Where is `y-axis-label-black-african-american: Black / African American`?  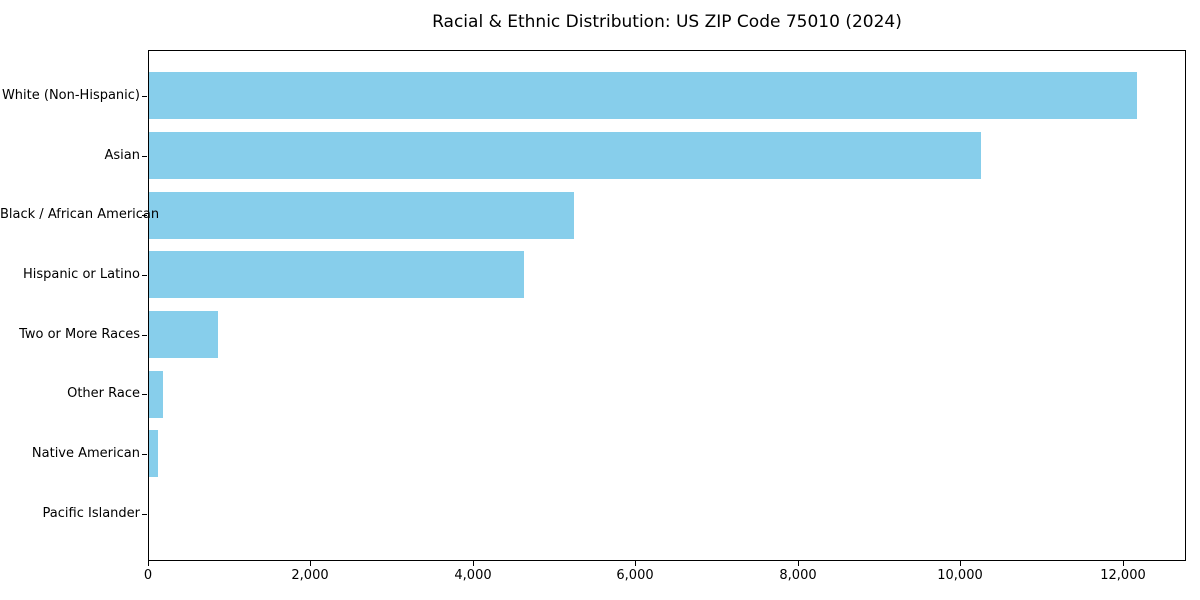 y-axis-label-black-african-american: Black / African American is located at coordinates (80, 215).